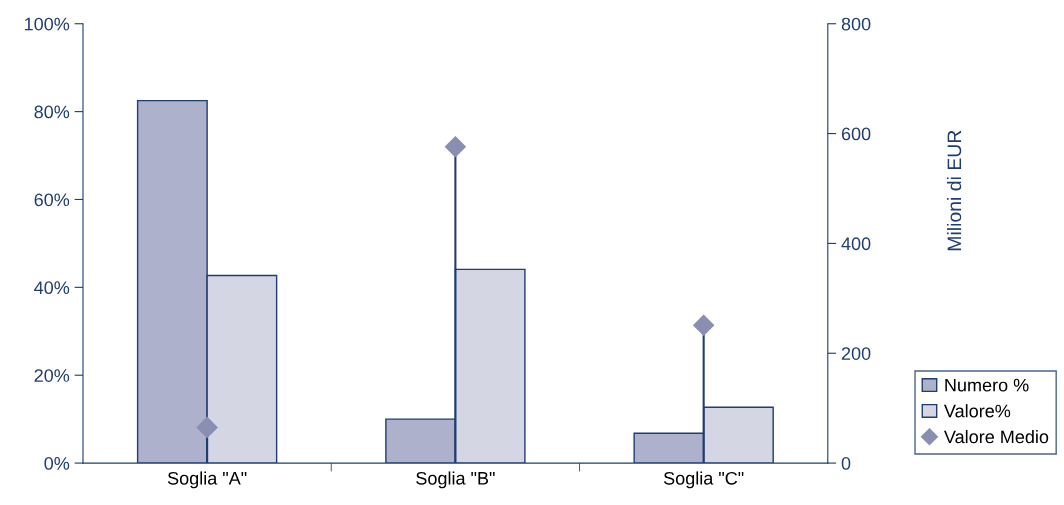 Image resolution: width=1064 pixels, height=505 pixels. What do you see at coordinates (846, 463) in the screenshot?
I see `y2-tick-label: 0` at bounding box center [846, 463].